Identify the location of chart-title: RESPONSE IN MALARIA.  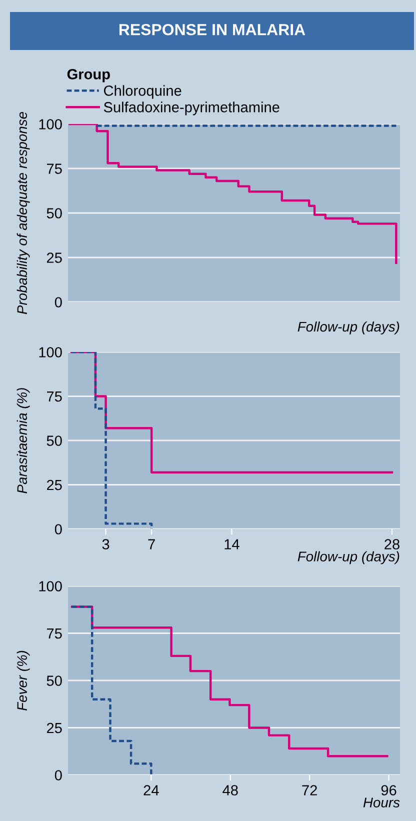
(212, 30).